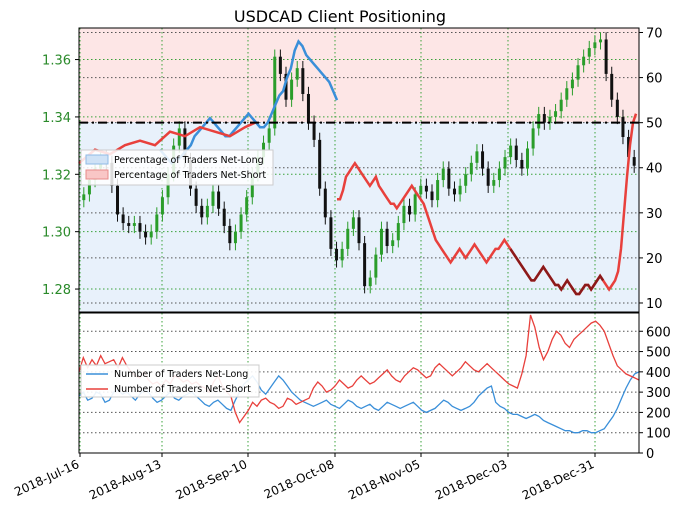  What do you see at coordinates (654, 34) in the screenshot?
I see `percent-tick-label: 70` at bounding box center [654, 34].